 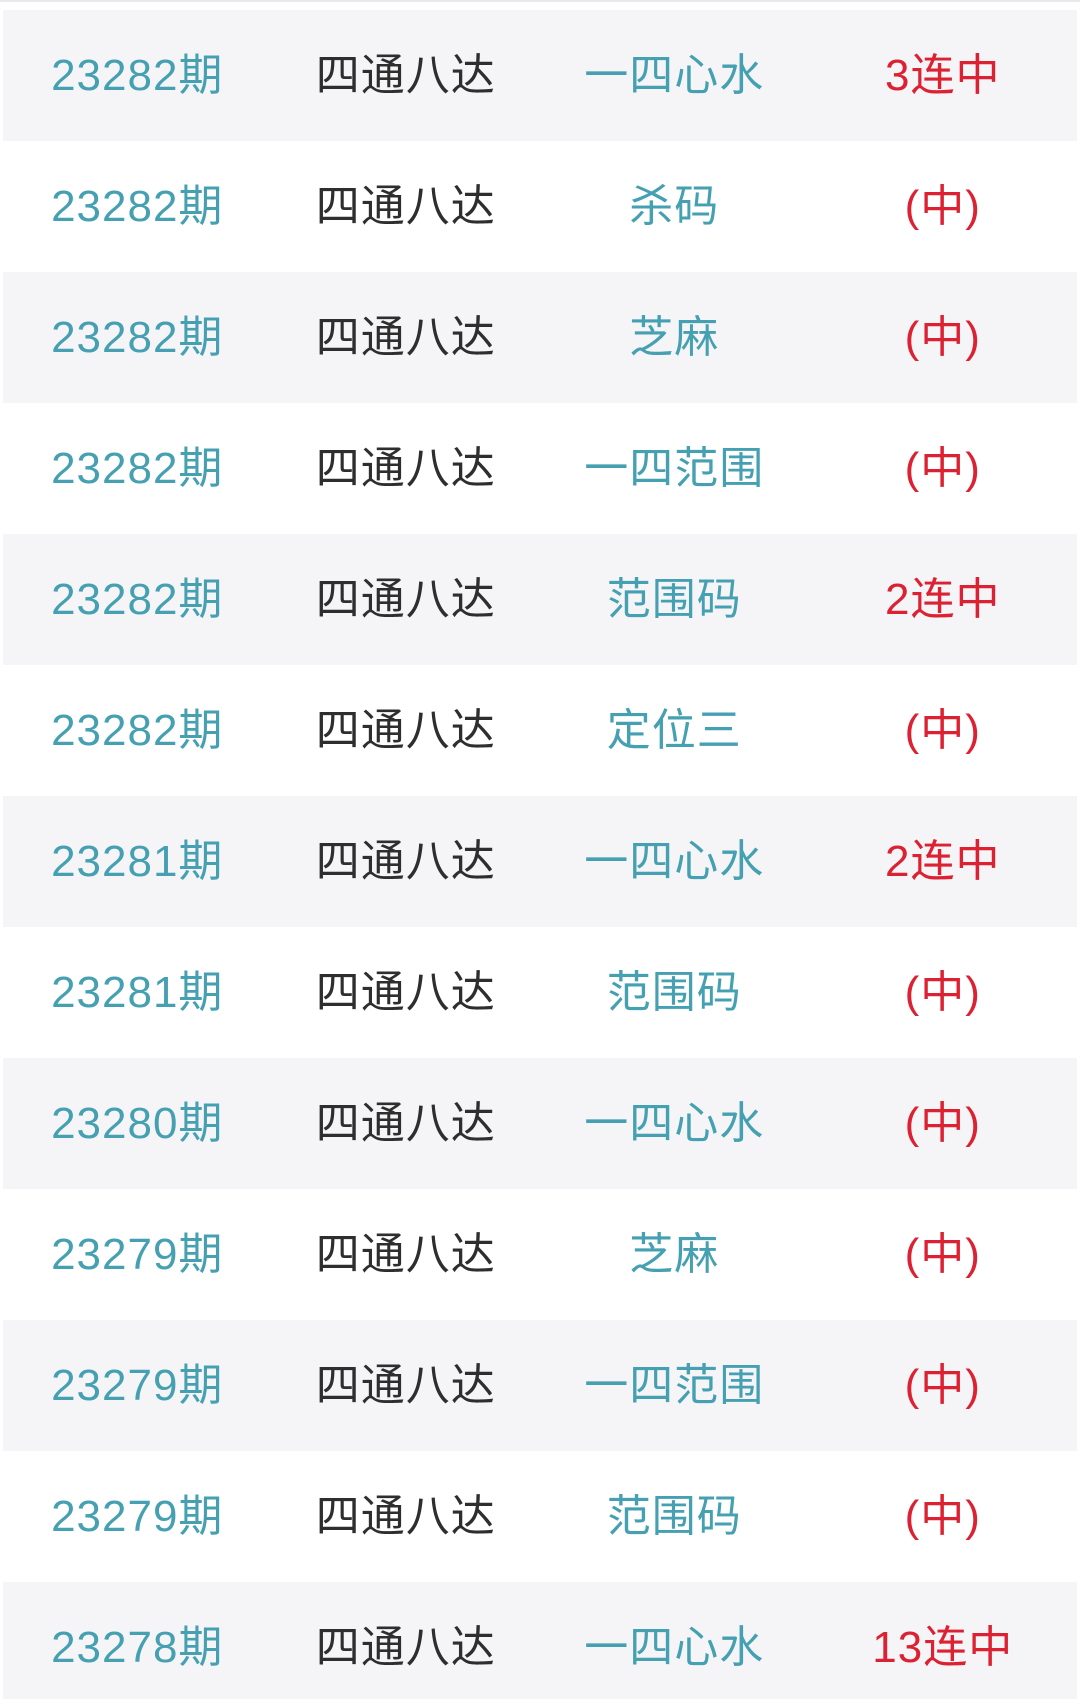 What do you see at coordinates (540, 337) in the screenshot?
I see `result-row: 23282期 四通八达 芝麻 (中)` at bounding box center [540, 337].